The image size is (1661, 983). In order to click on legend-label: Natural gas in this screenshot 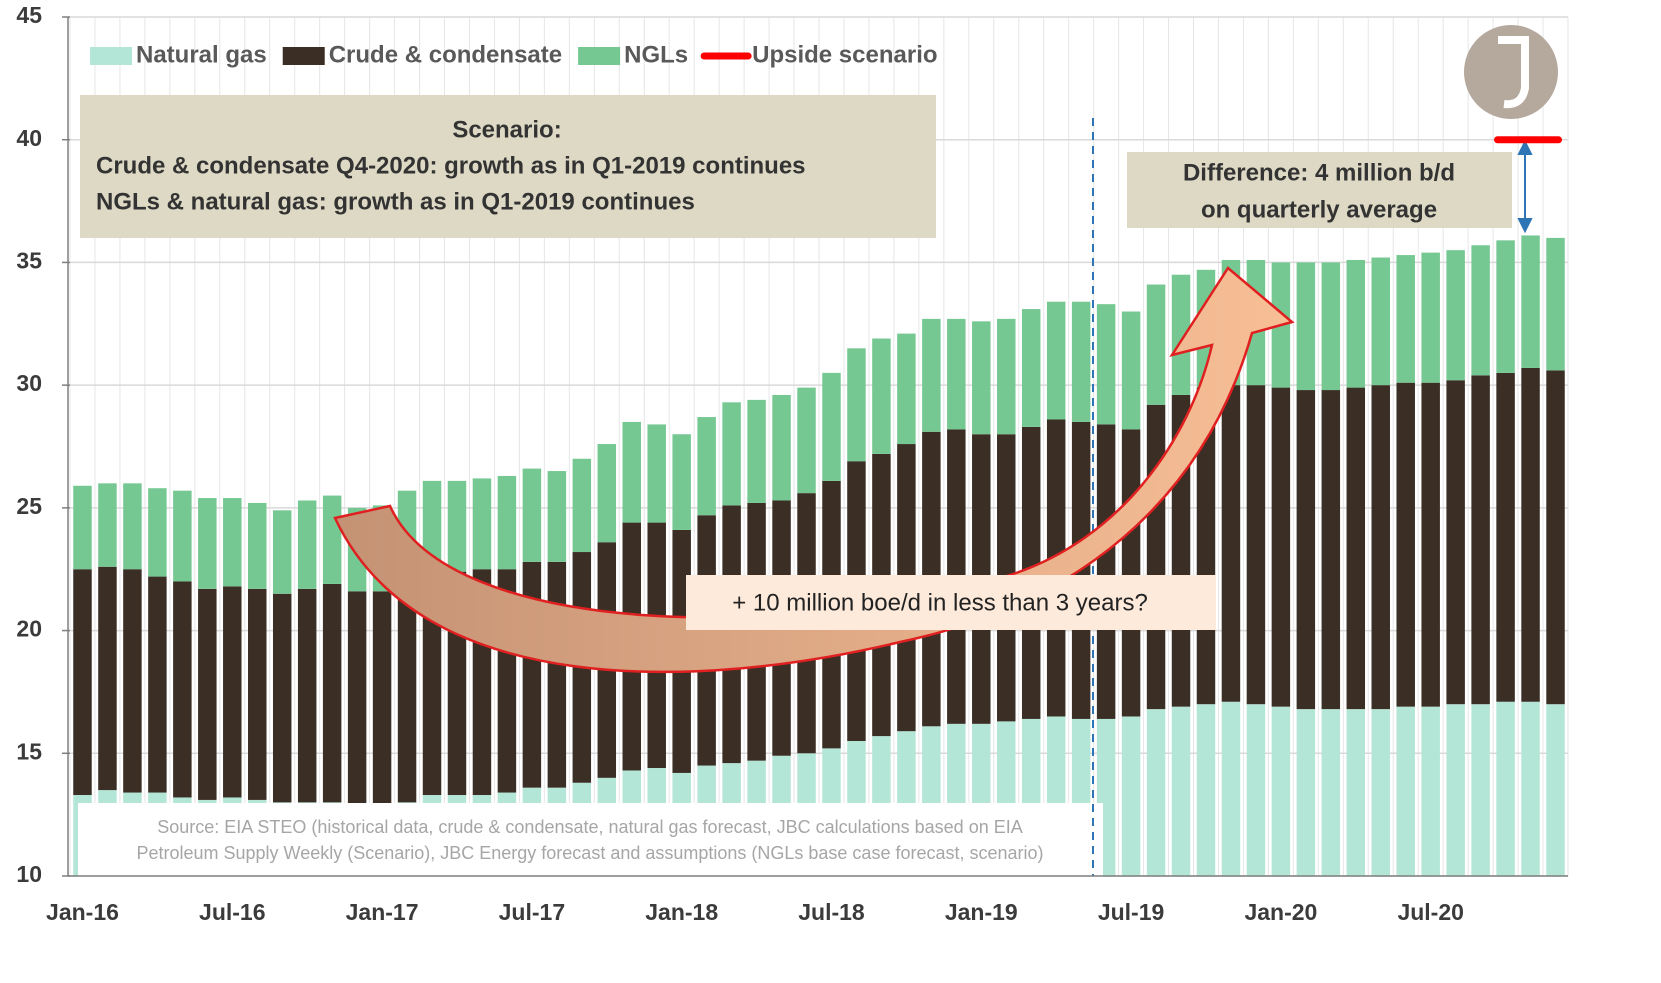, I will do `click(201, 54)`.